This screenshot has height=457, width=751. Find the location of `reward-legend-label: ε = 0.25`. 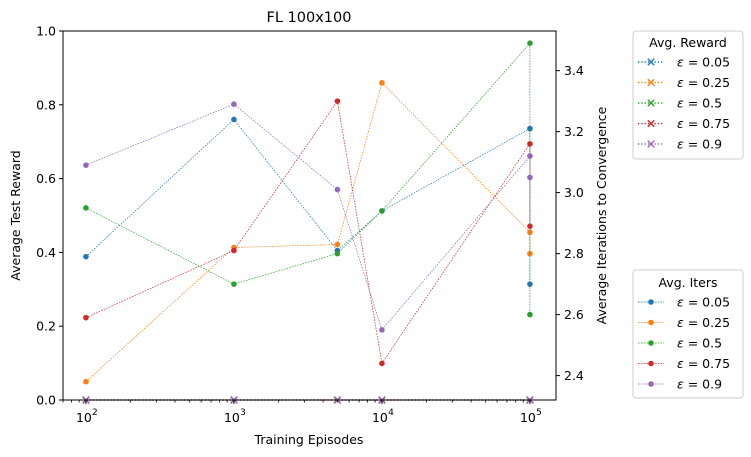

reward-legend-label: ε = 0.25 is located at coordinates (703, 82).